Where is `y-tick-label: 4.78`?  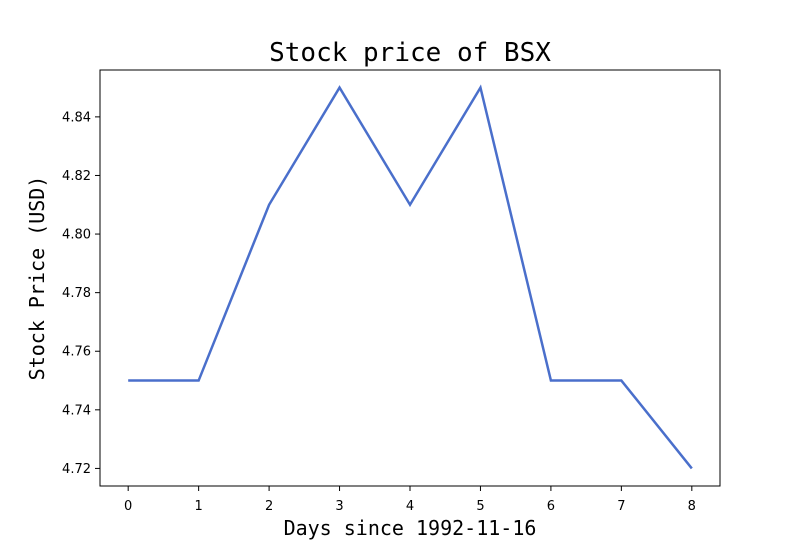 y-tick-label: 4.78 is located at coordinates (76, 293).